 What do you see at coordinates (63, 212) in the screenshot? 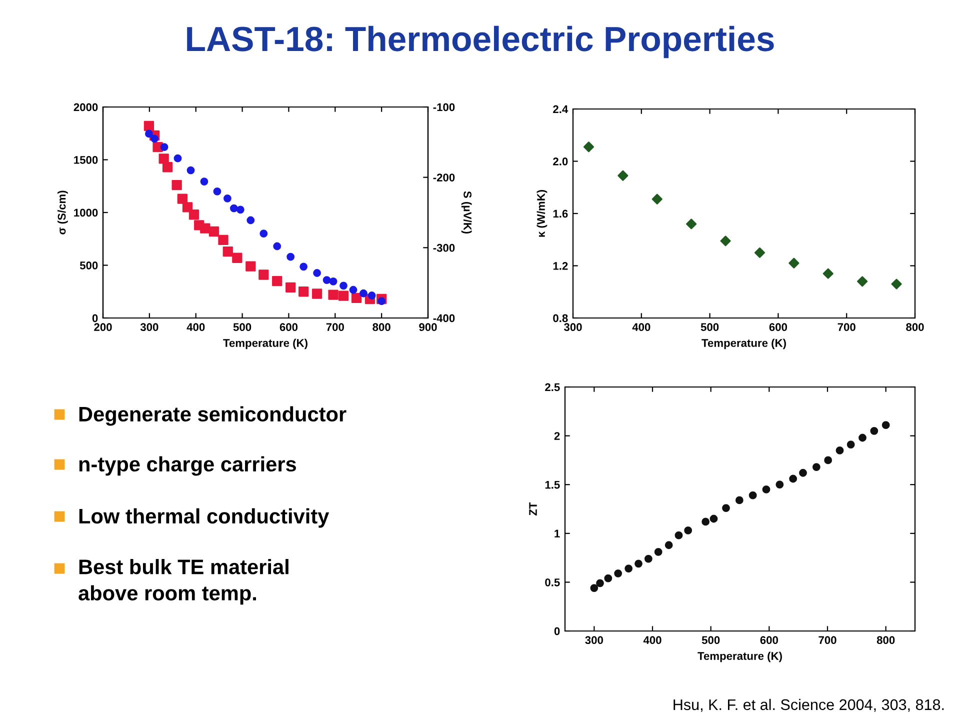
I see `y-axis-title: σ (S/cm)` at bounding box center [63, 212].